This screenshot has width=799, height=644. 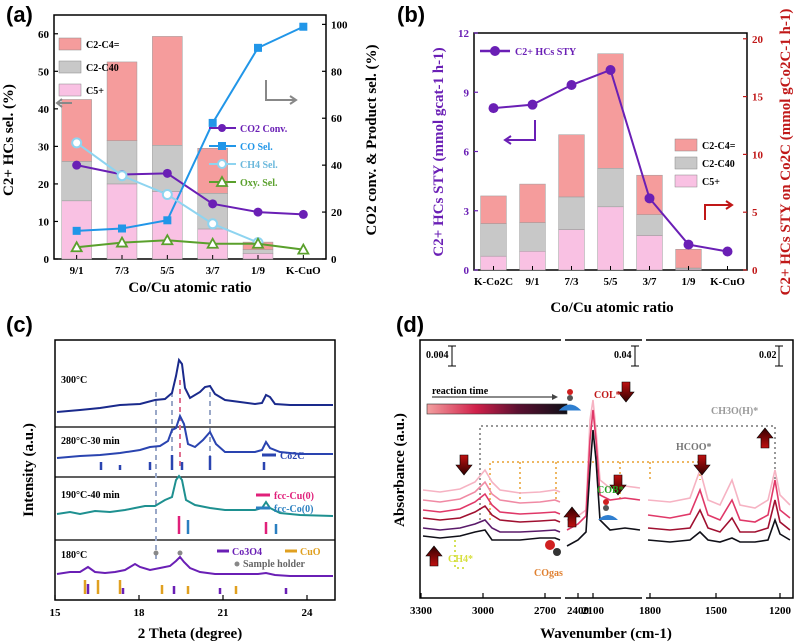 What do you see at coordinates (439, 151) in the screenshot?
I see `panel-b-ylabel: C2+ HCs STY (mmol gcat-1 h-1)` at bounding box center [439, 151].